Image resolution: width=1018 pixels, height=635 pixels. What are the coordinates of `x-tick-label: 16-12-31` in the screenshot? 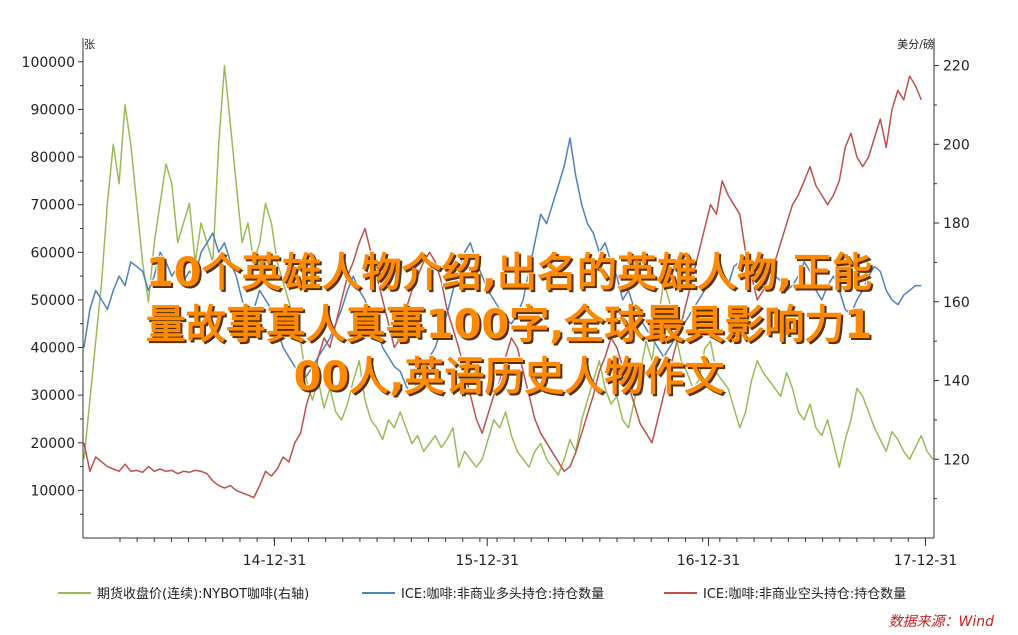 It's located at (709, 561).